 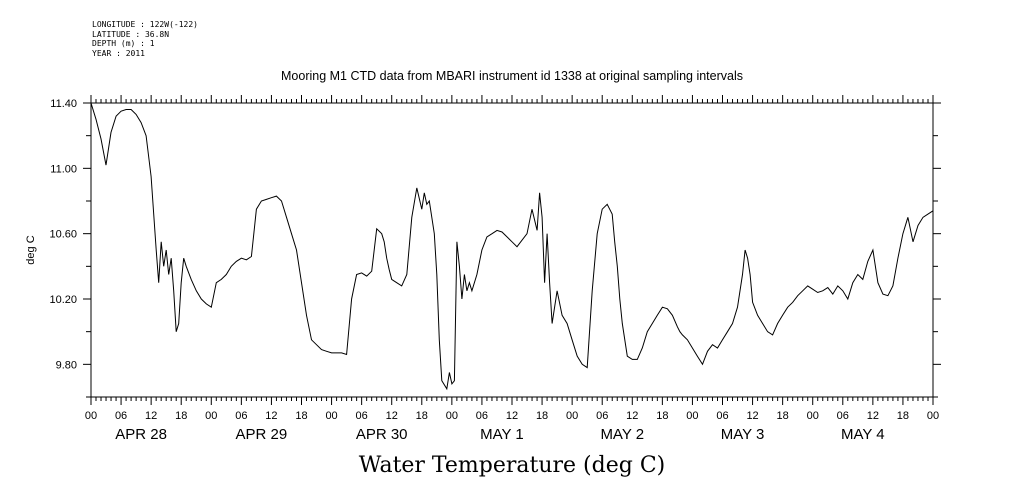 I want to click on meta-year: YEAR : 2011, so click(x=118, y=53).